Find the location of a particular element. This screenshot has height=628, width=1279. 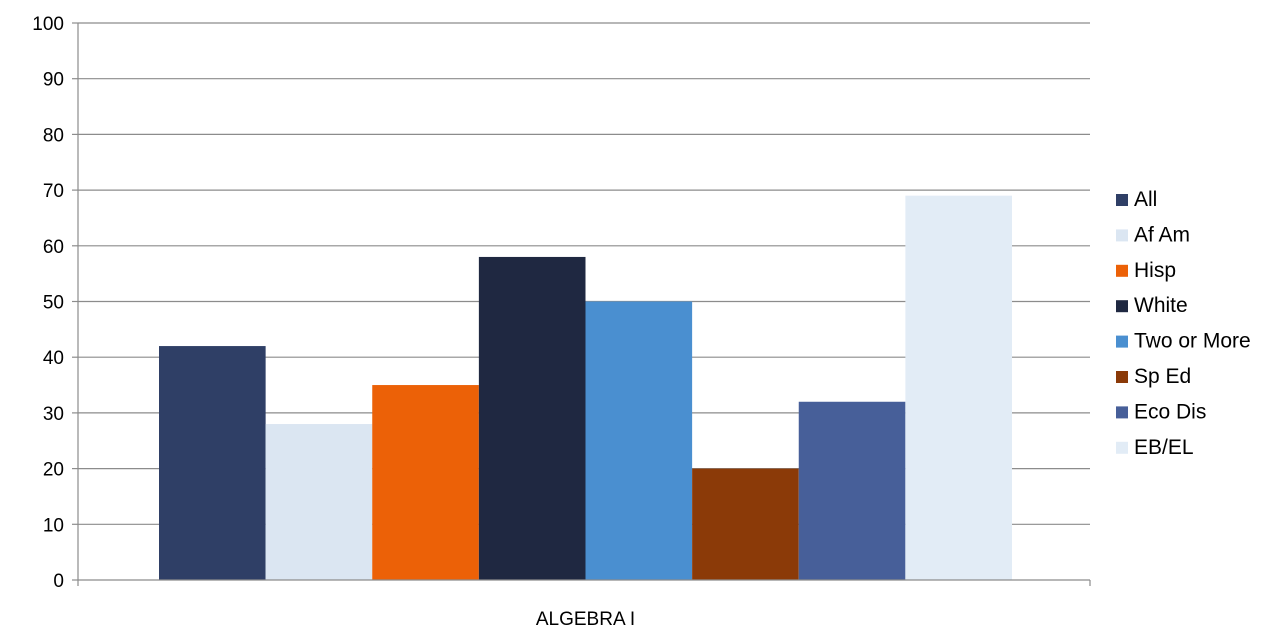

y-tick-label: 100 is located at coordinates (48, 24).